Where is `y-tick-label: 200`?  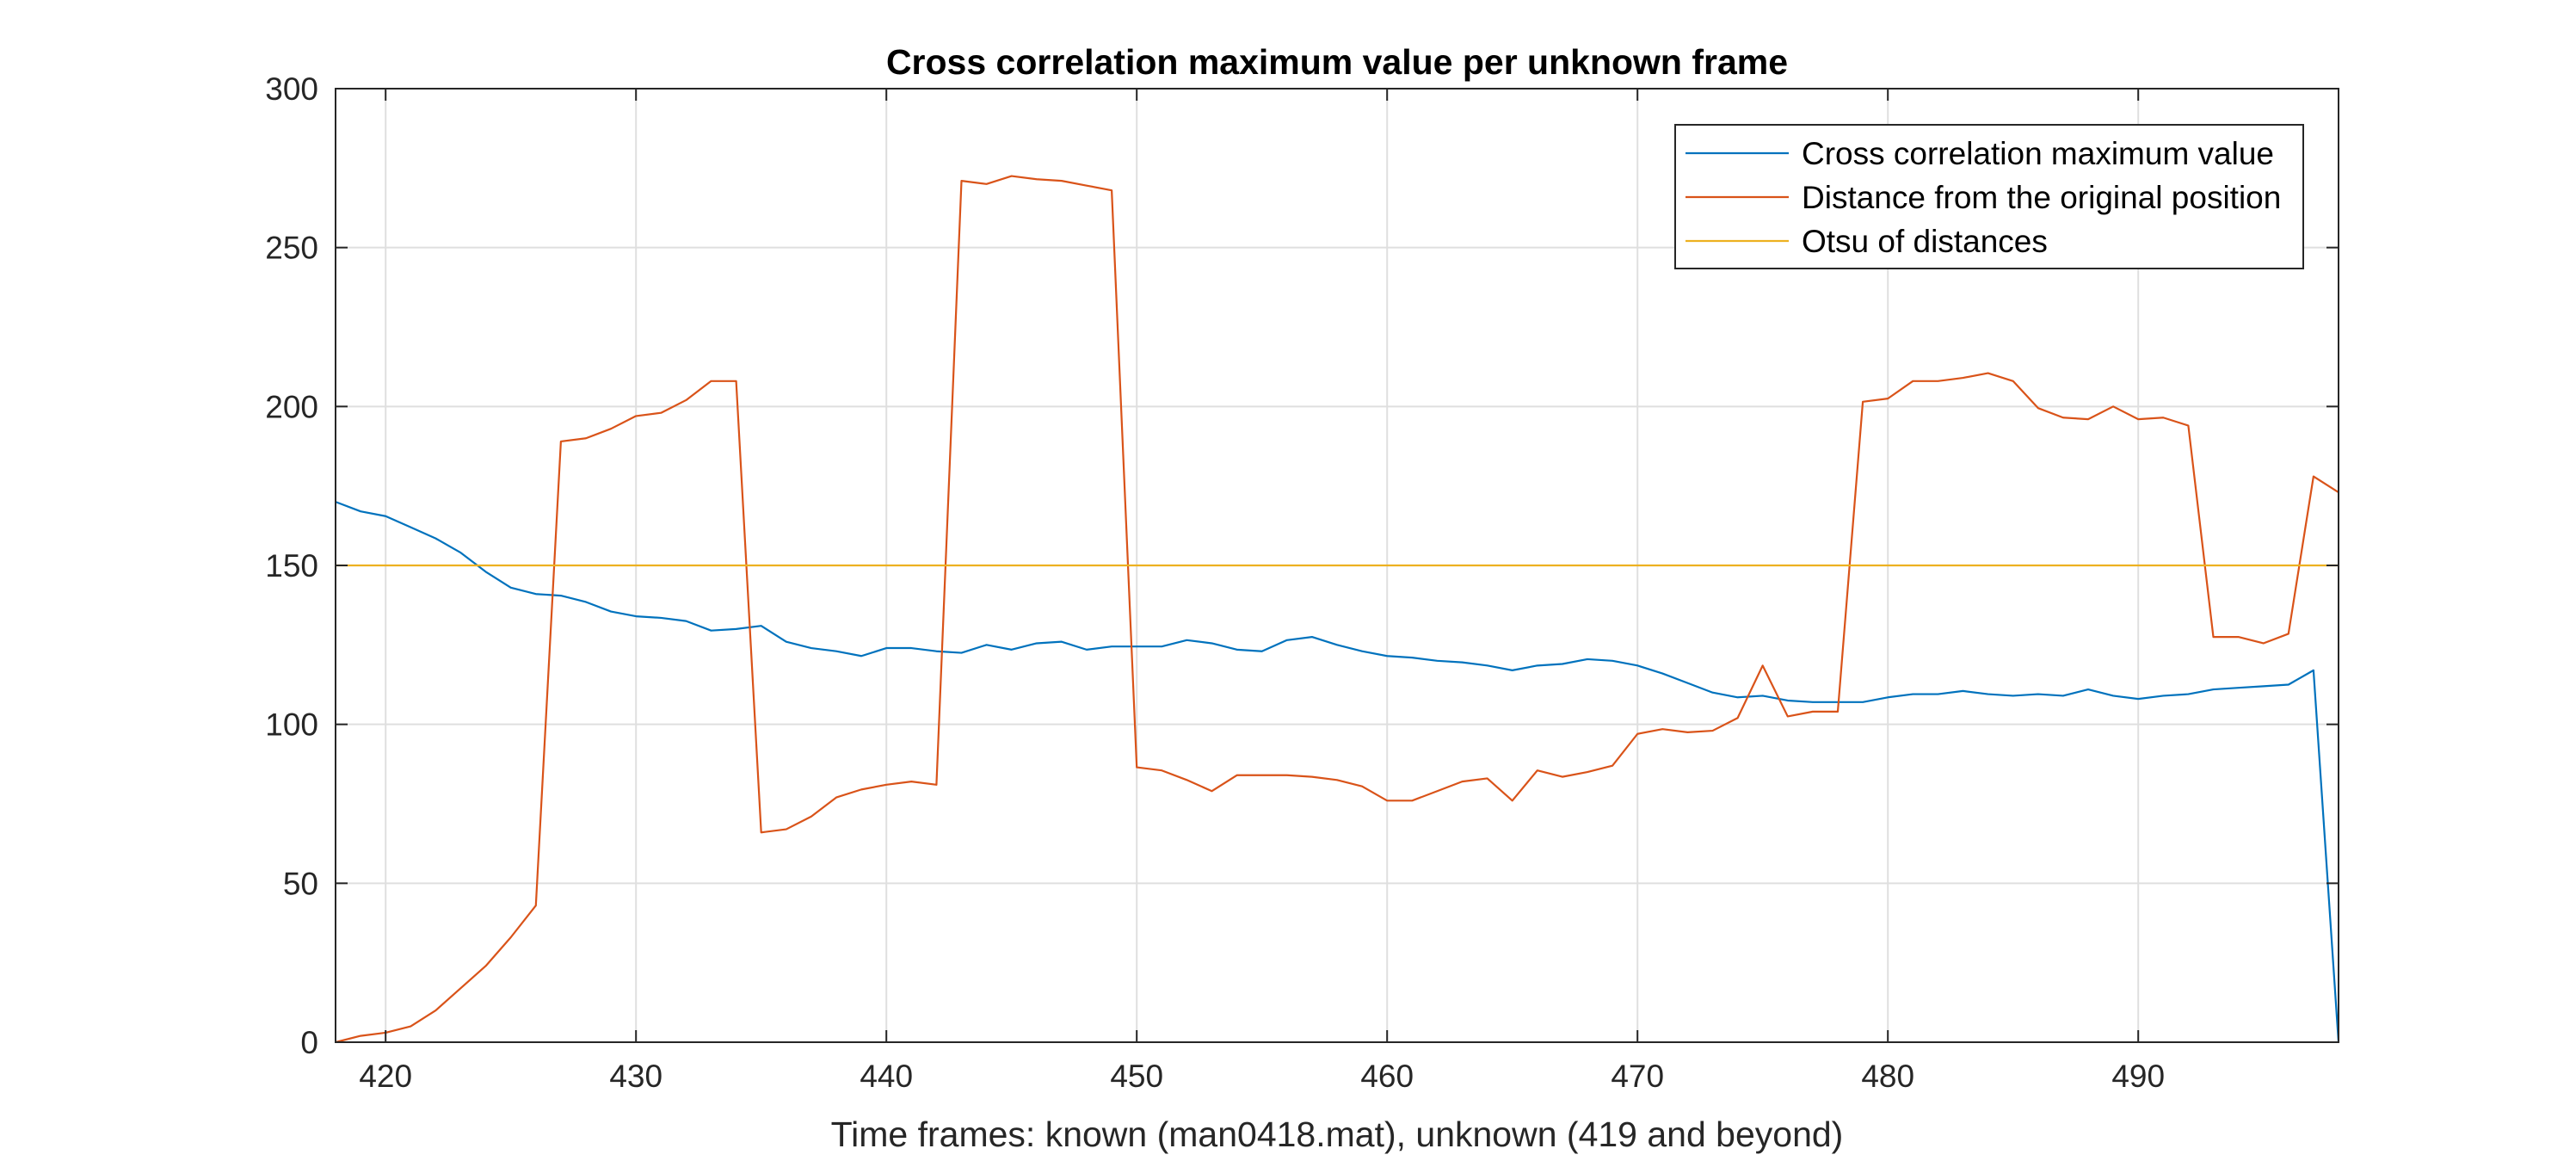 y-tick-label: 200 is located at coordinates (292, 406).